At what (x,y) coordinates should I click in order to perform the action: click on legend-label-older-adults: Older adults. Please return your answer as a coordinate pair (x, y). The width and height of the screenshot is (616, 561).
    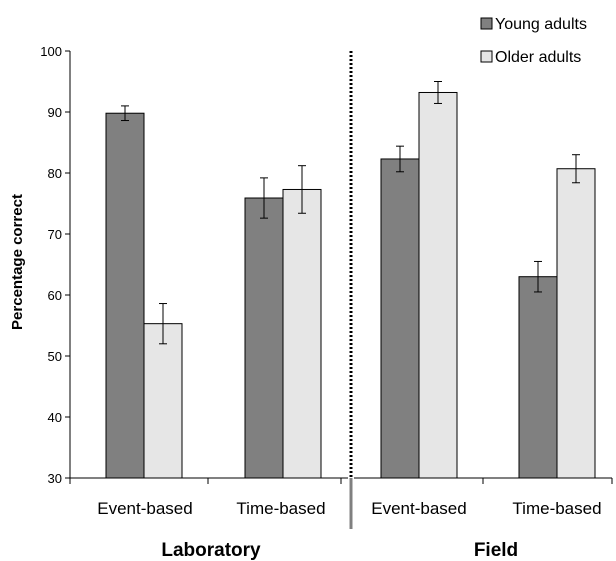
    Looking at the image, I should click on (538, 57).